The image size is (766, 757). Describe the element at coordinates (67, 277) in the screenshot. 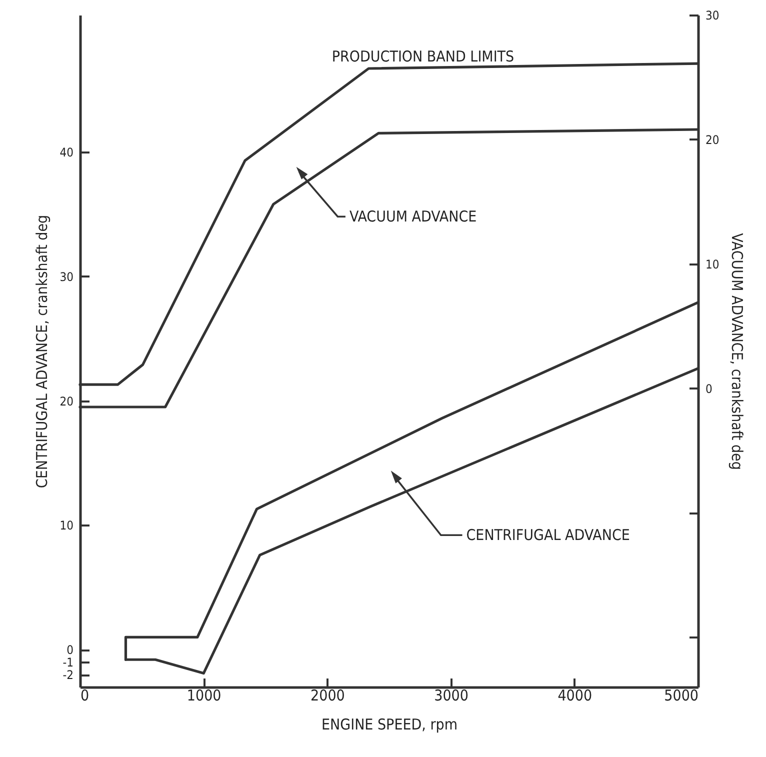

I see `y-tick-label: 30` at that location.